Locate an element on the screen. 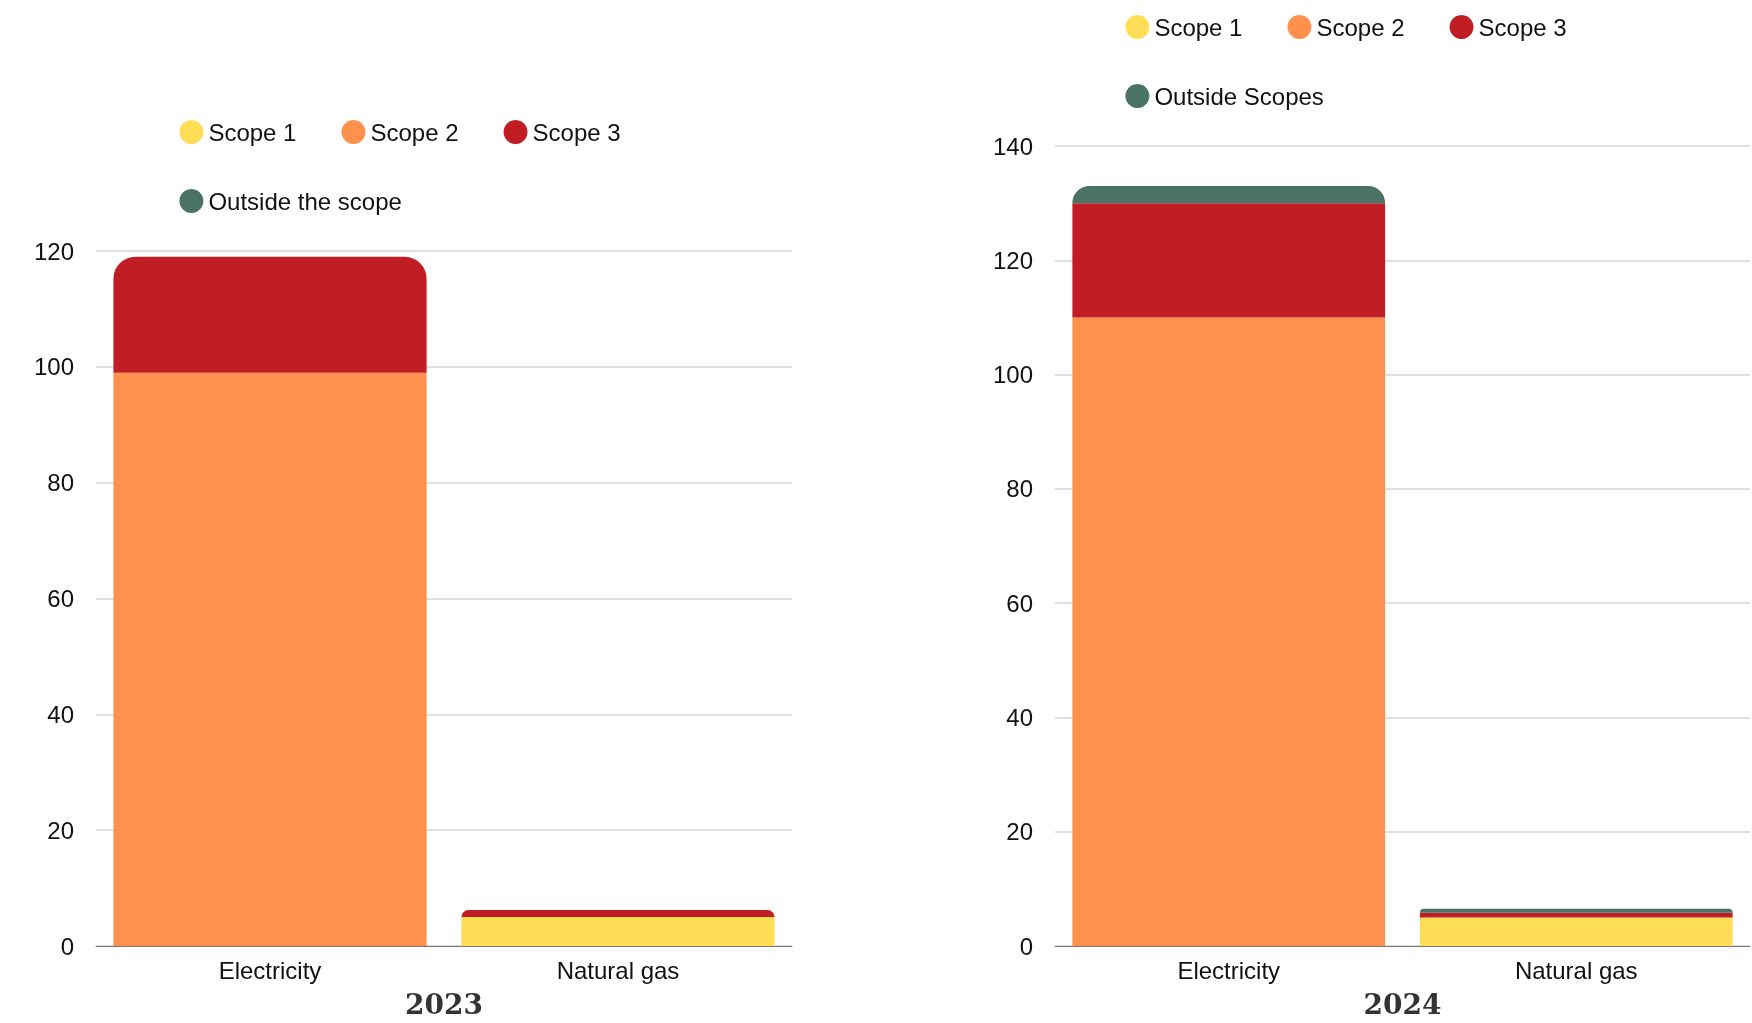 This screenshot has height=1023, width=1752. legend-label: Outside the scope is located at coordinates (305, 201).